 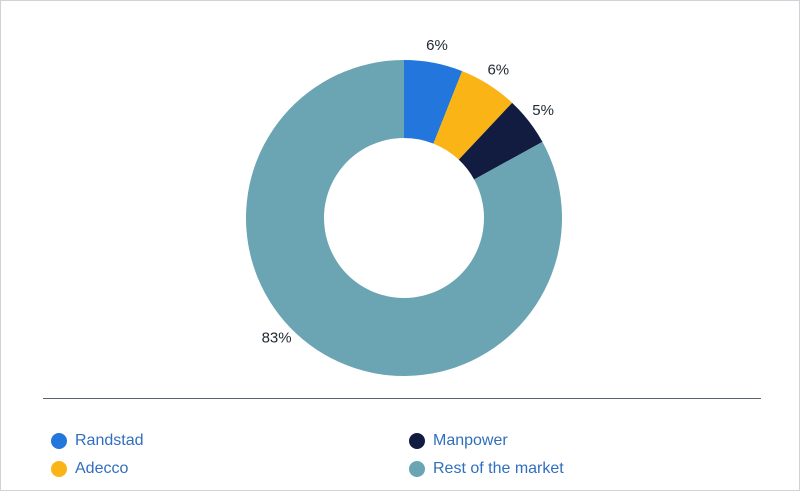 I want to click on slice-randstad, so click(x=433, y=102).